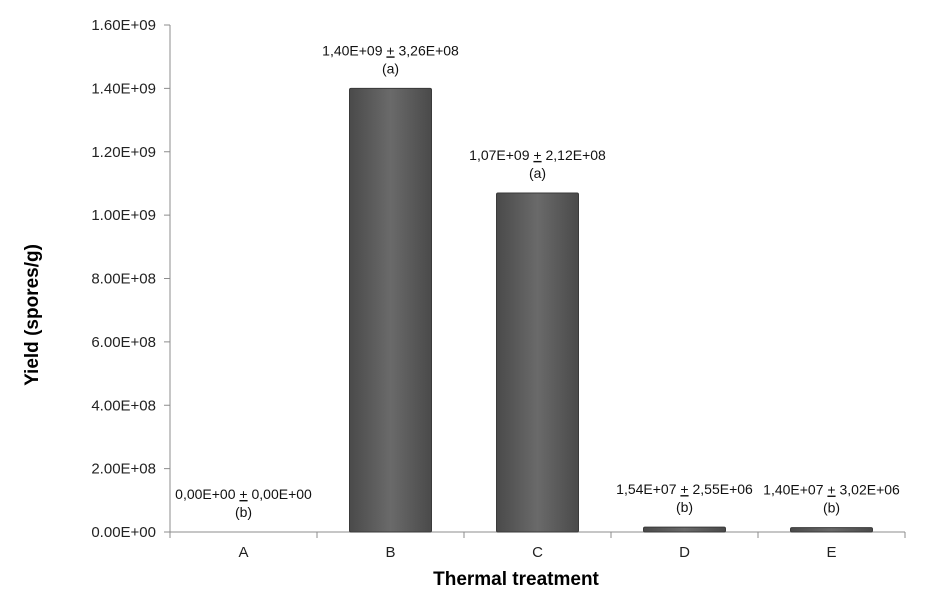 This screenshot has width=925, height=605. Describe the element at coordinates (123, 405) in the screenshot. I see `y-tick-label: 4.00E+08` at that location.